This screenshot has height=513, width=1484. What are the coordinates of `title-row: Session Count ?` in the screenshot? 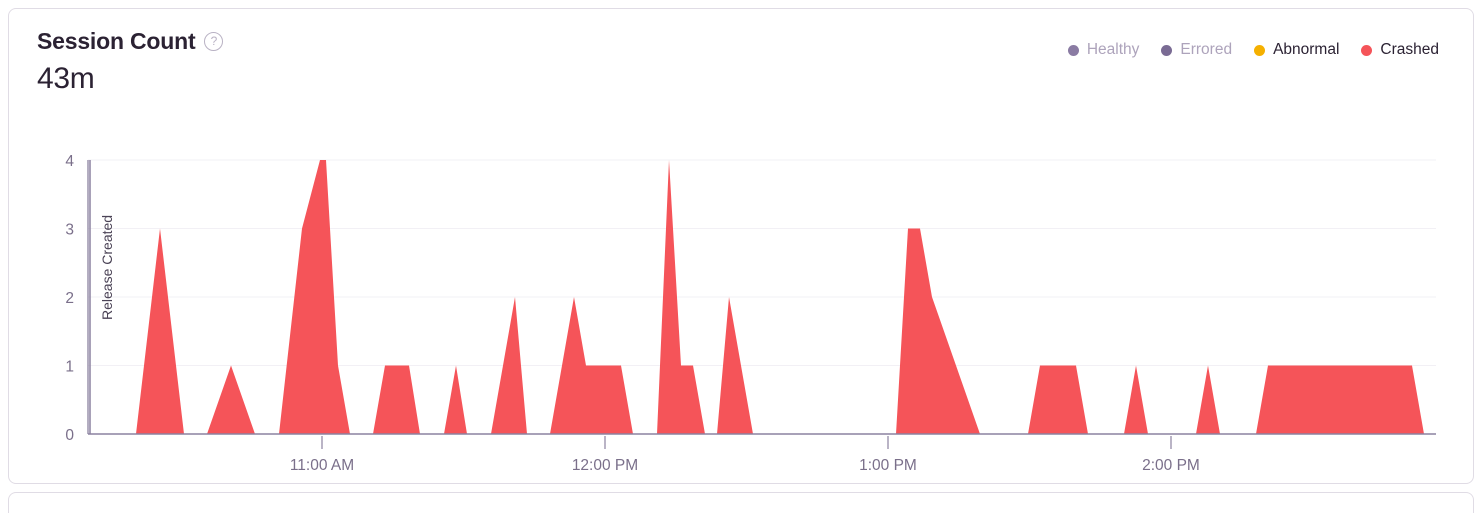 It's located at (745, 41).